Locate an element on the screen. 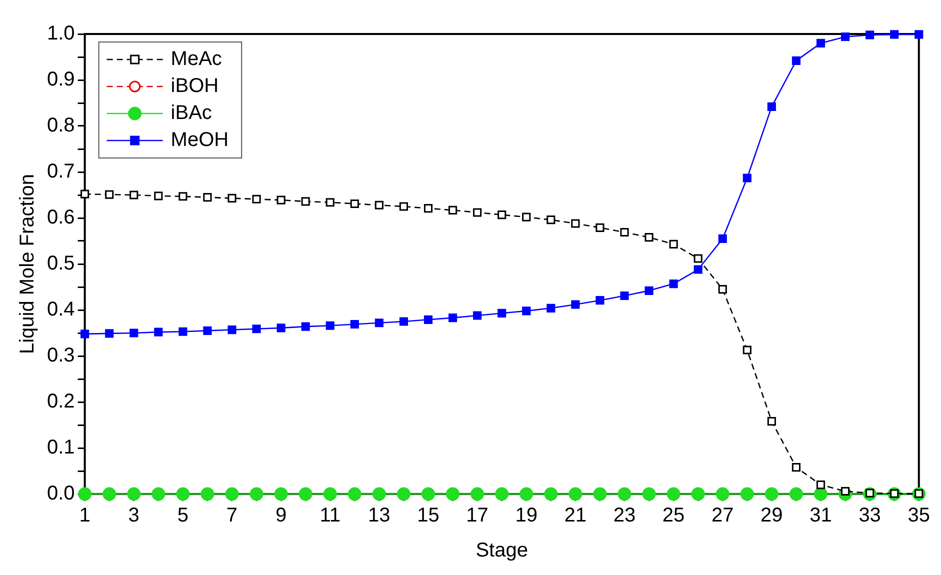 Image resolution: width=941 pixels, height=575 pixels. y-axis-title: Liquid Mole Fraction is located at coordinates (27, 264).